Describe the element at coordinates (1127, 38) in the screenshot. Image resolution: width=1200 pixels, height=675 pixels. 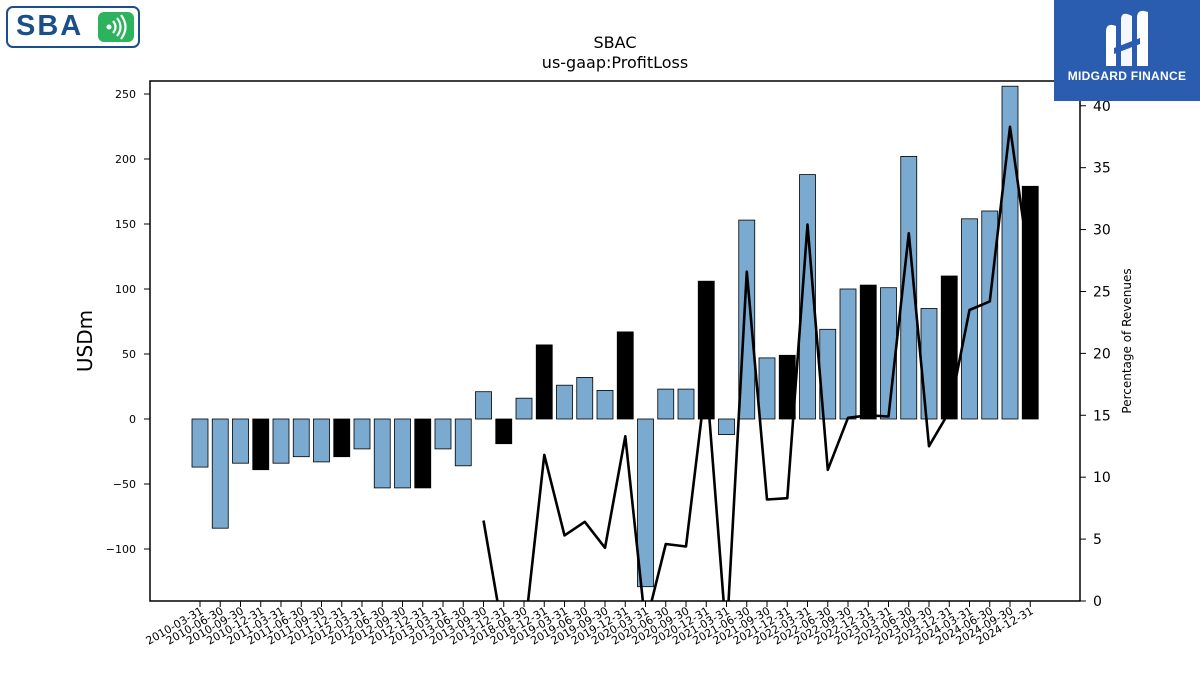
I see `midgard-mark-icon` at that location.